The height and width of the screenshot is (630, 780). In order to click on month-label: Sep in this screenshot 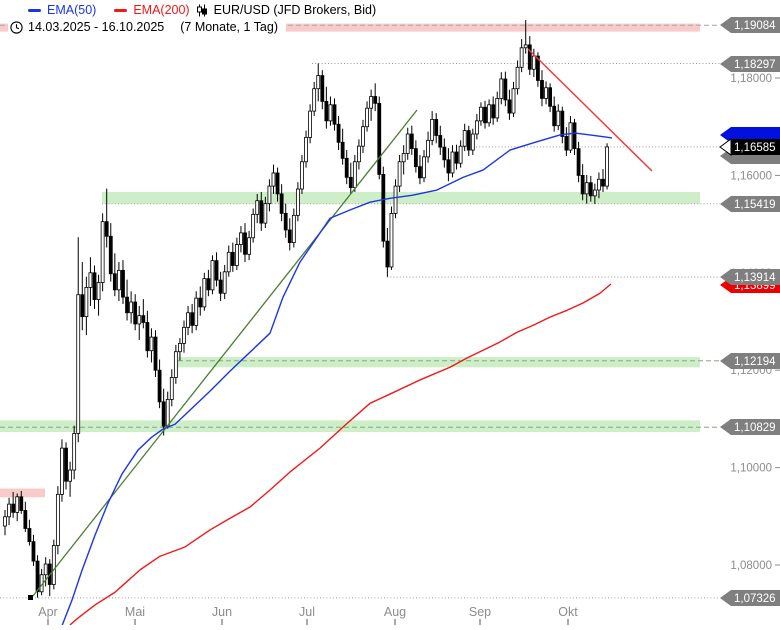, I will do `click(480, 612)`.